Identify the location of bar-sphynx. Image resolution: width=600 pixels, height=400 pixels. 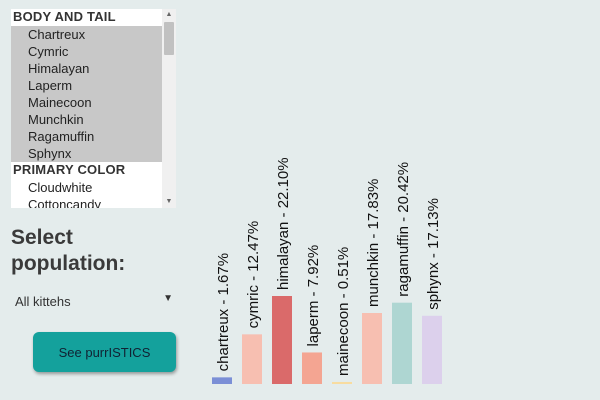
(432, 349).